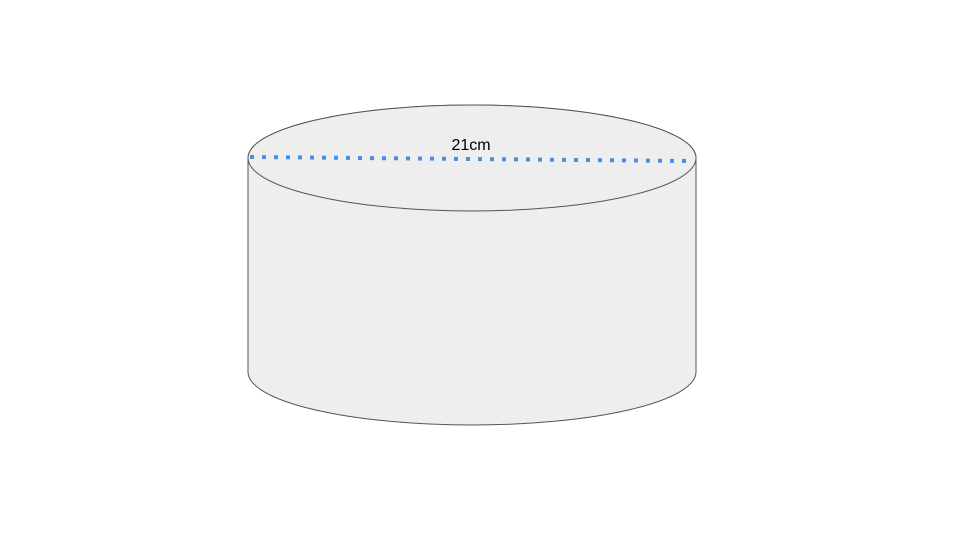  Describe the element at coordinates (470, 145) in the screenshot. I see `diameter-label: 21cm` at that location.